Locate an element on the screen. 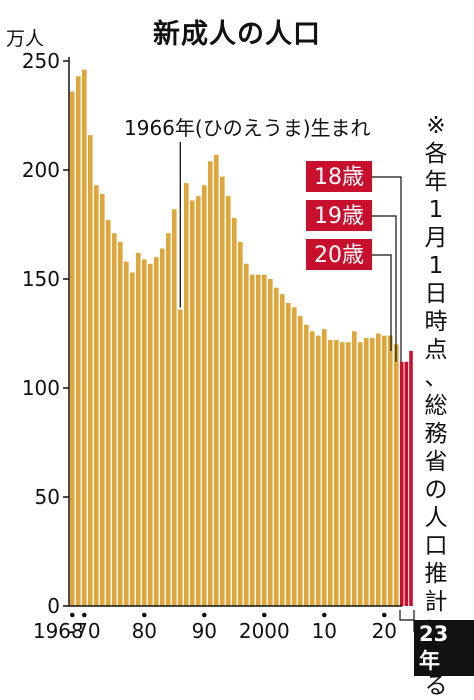 The height and width of the screenshot is (700, 474). x-tick-label: 10 is located at coordinates (324, 631).